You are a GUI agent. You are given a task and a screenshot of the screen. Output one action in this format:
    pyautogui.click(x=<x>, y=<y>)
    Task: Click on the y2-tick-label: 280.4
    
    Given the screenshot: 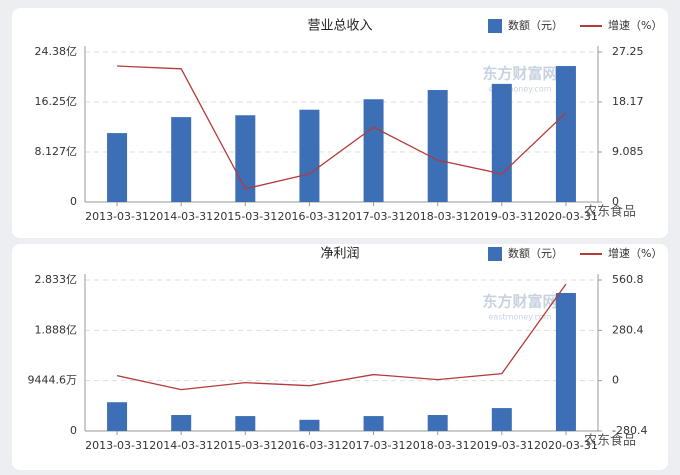 What is the action you would take?
    pyautogui.click(x=628, y=329)
    